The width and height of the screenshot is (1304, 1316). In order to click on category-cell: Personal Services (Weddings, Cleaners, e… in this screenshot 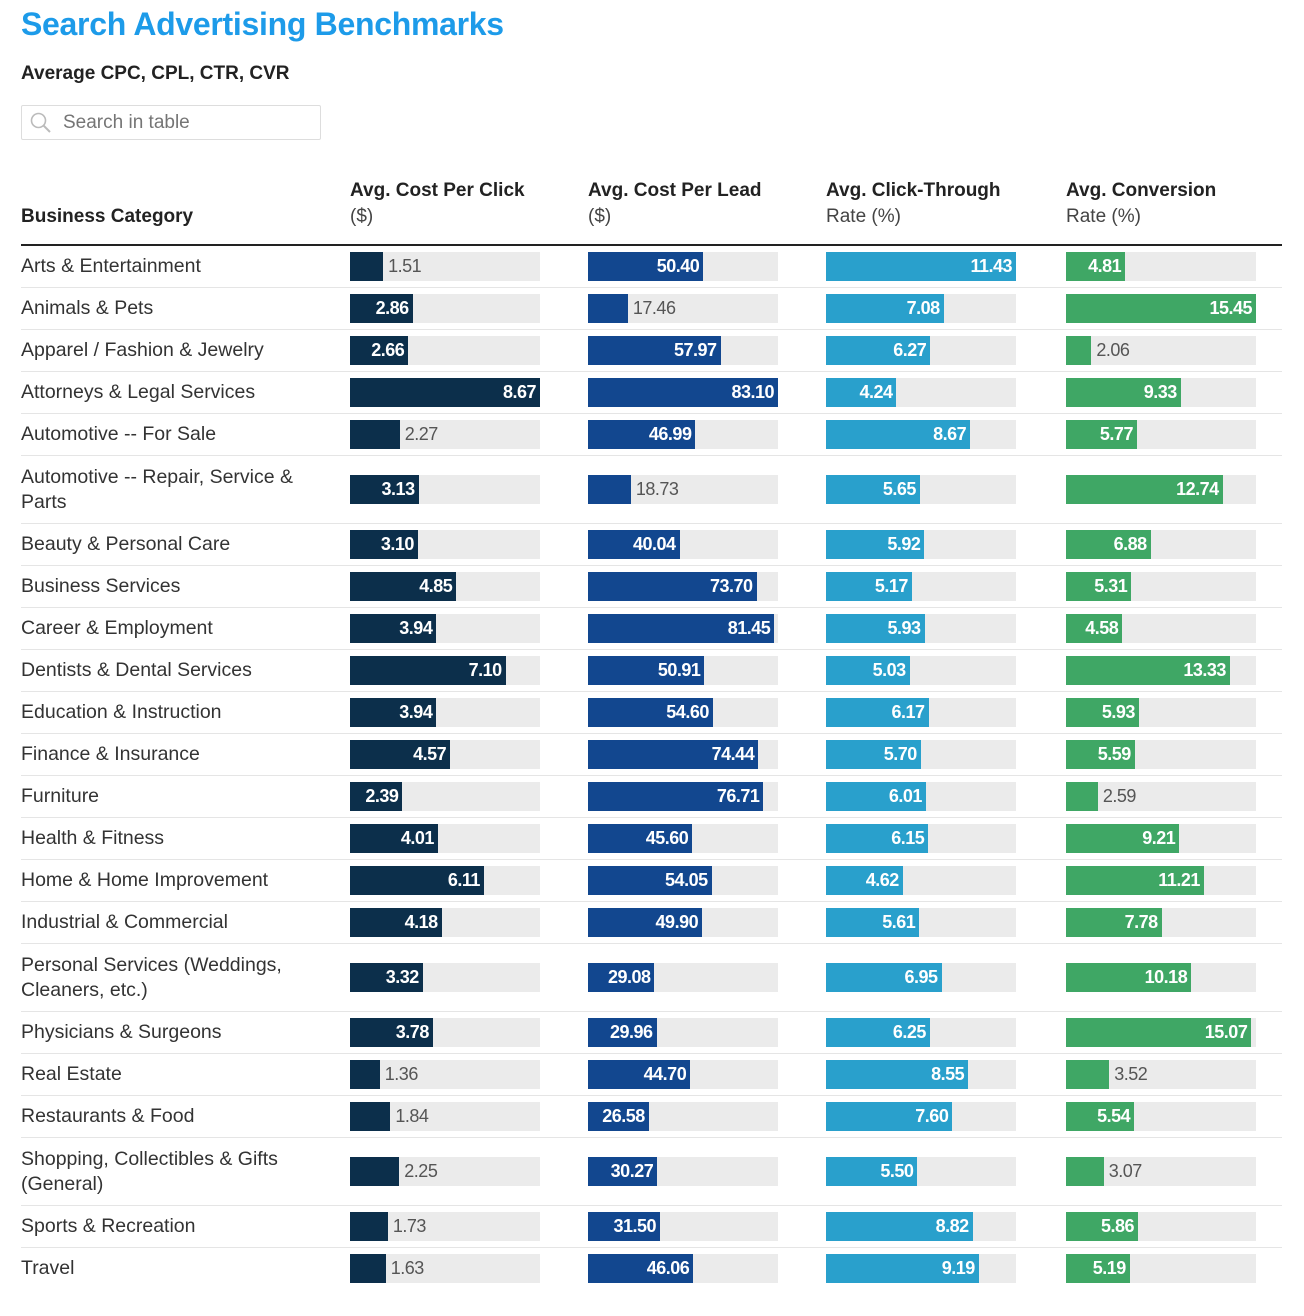, I will do `click(185, 977)`.